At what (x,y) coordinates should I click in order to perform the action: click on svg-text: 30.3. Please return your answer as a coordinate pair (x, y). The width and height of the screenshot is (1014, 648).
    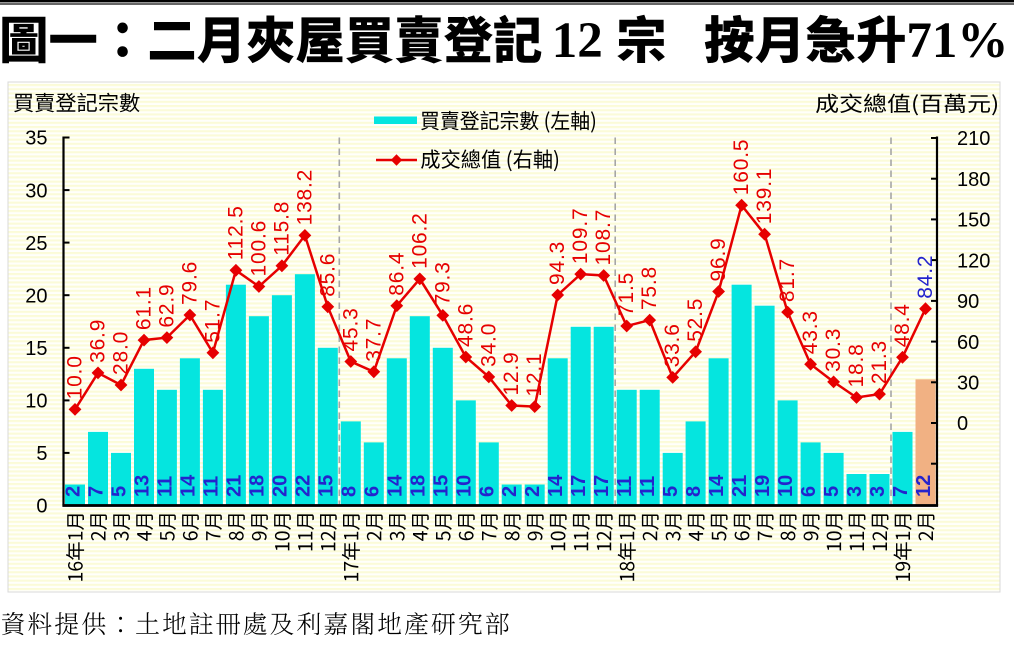
    Looking at the image, I should click on (833, 350).